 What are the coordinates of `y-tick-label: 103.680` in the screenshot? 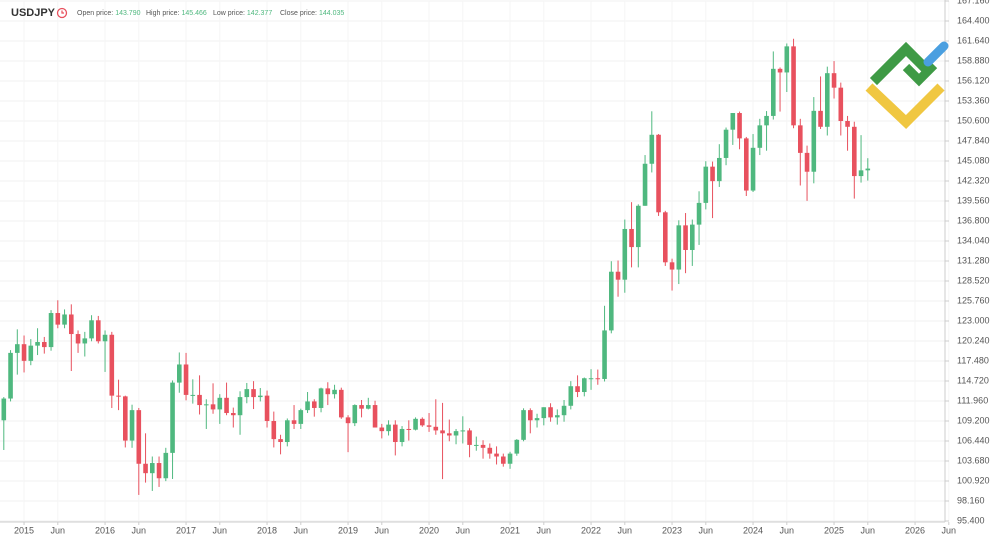 It's located at (973, 460).